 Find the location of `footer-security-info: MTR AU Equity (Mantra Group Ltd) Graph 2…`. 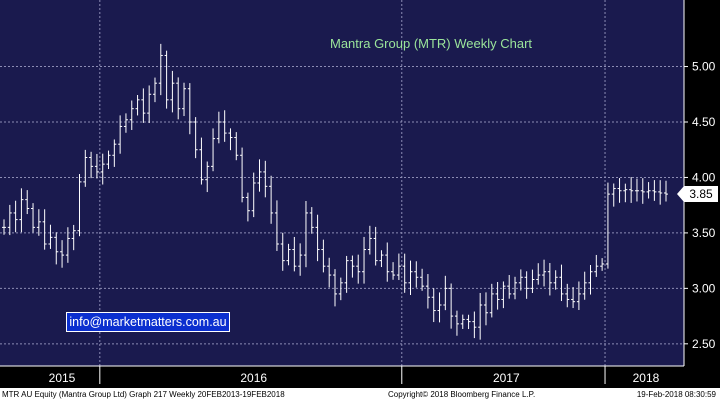

footer-security-info: MTR AU Equity (Mantra Group Ltd) Graph 2… is located at coordinates (143, 394).